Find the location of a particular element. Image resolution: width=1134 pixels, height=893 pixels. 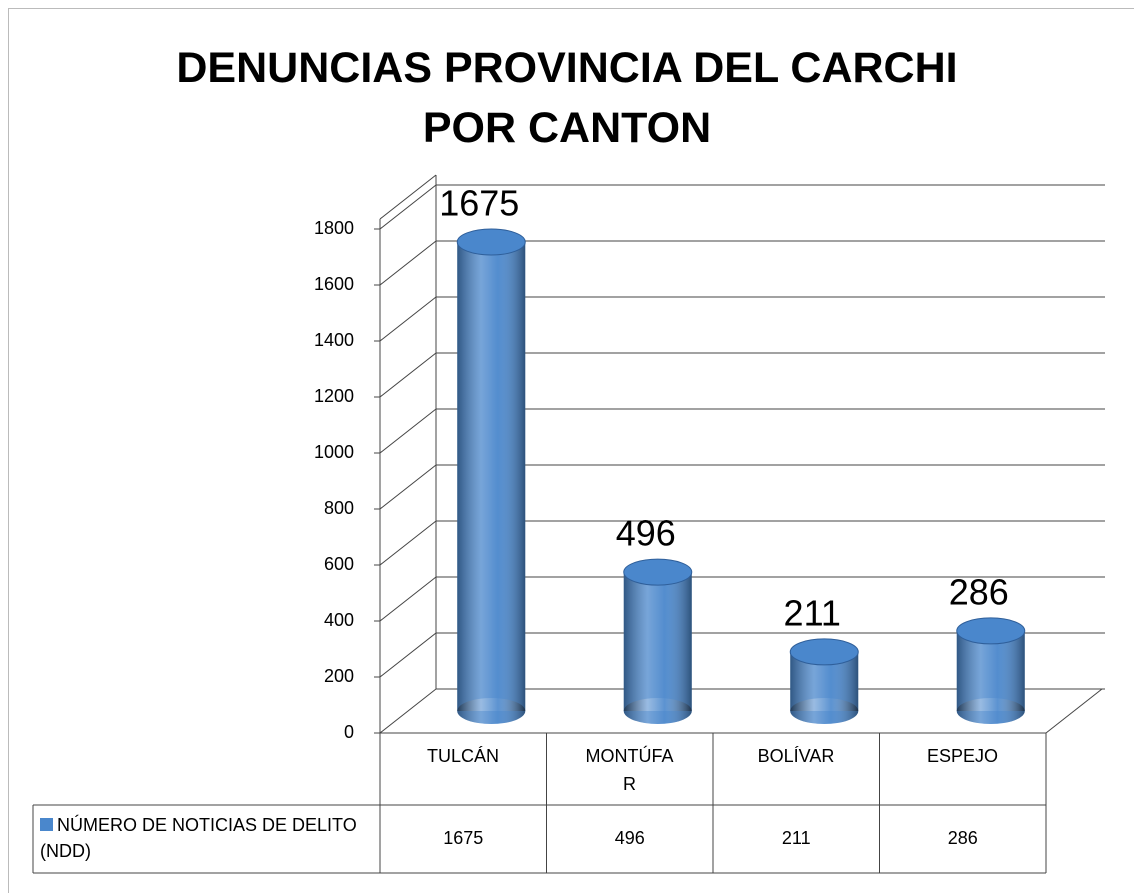

x-tick-label: TULCÁN is located at coordinates (463, 756).